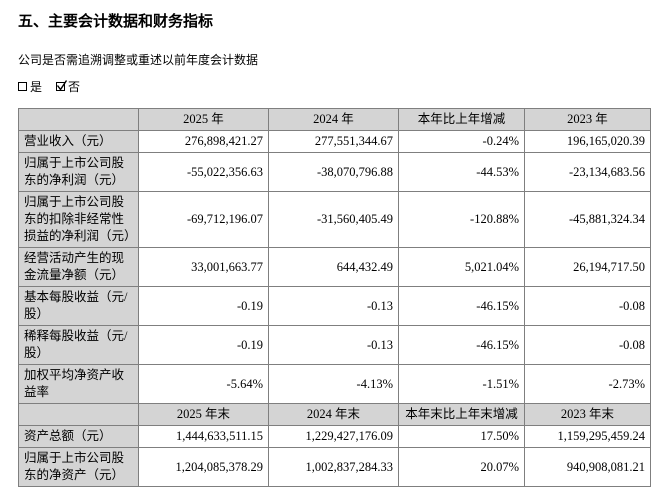 This screenshot has height=497, width=668. I want to click on row-label: 稀释每股收益（元/股）, so click(78, 345).